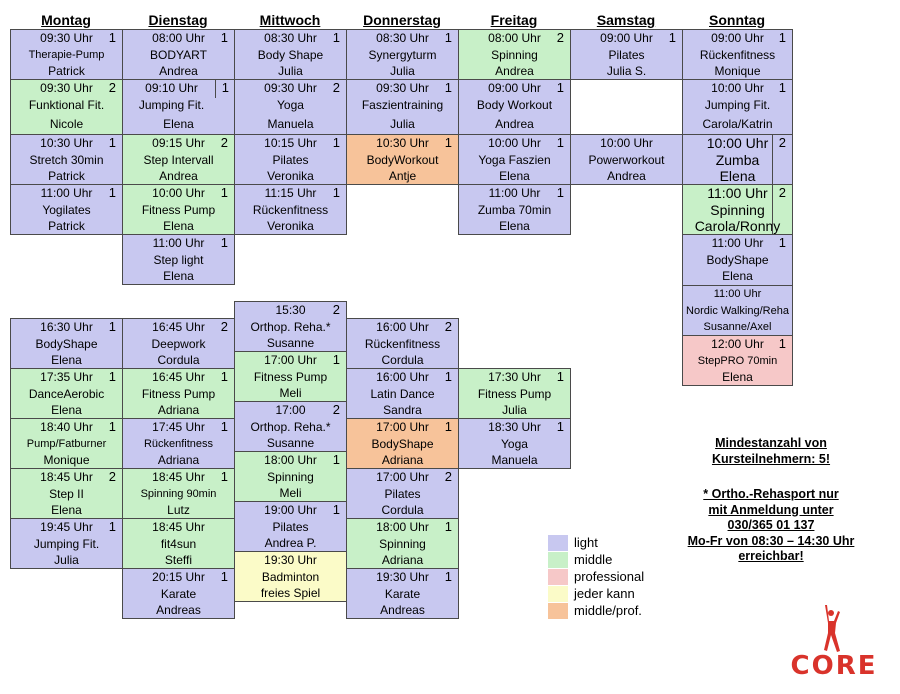 This screenshot has width=900, height=694. I want to click on course-cell: 10:00 Uhr Fitness Pump Elena 1, so click(178, 209).